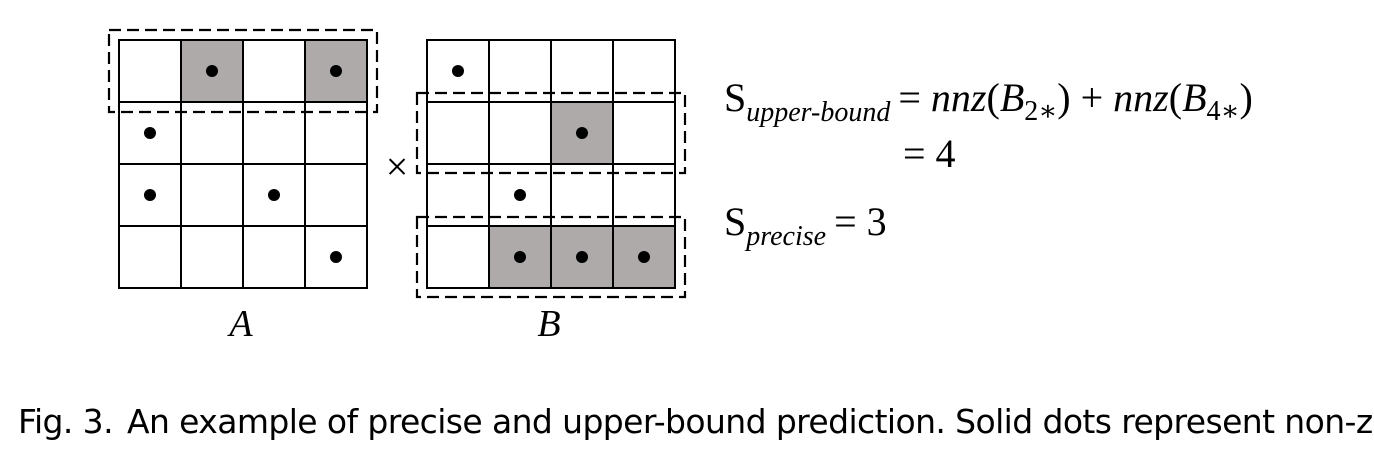 Image resolution: width=1374 pixels, height=466 pixels. What do you see at coordinates (644, 195) in the screenshot?
I see `matrix-b-cell-r3-c4` at bounding box center [644, 195].